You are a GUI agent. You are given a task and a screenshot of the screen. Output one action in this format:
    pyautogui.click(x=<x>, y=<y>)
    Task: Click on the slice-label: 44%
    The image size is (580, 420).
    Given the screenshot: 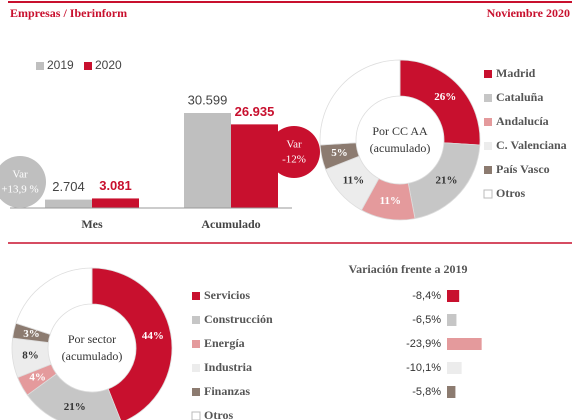 What is the action you would take?
    pyautogui.click(x=153, y=336)
    